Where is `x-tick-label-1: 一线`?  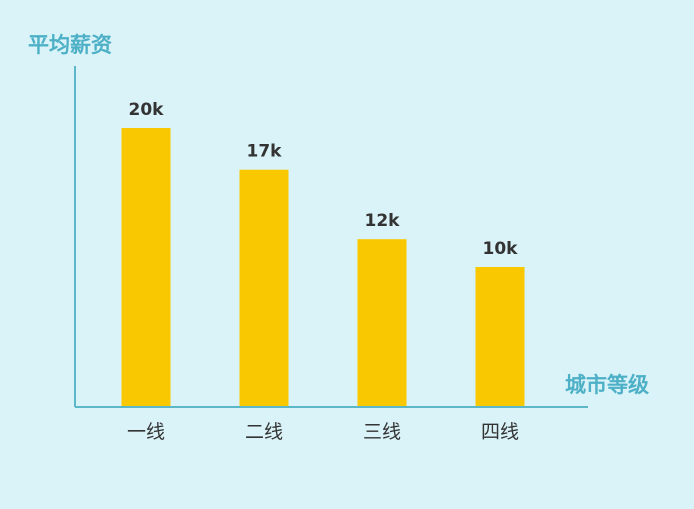 x-tick-label-1: 一线 is located at coordinates (146, 432).